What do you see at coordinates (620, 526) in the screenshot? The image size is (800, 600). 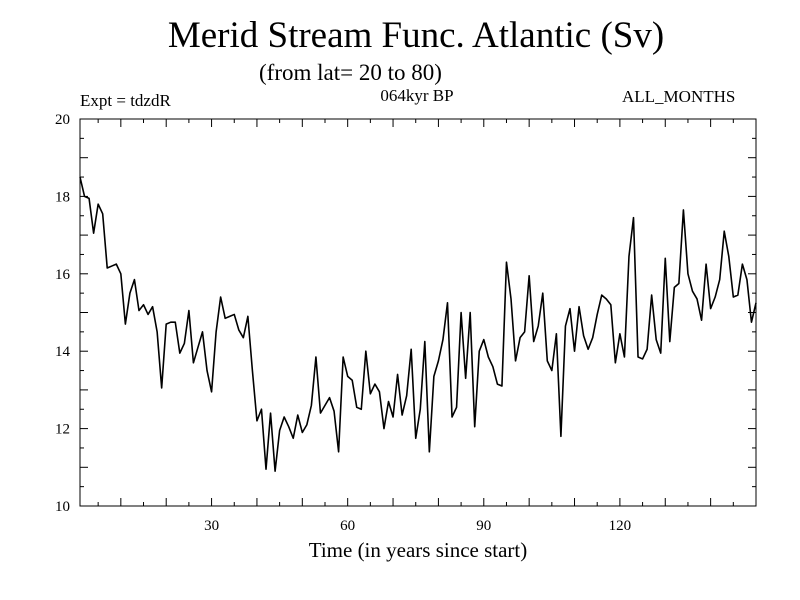 I see `x-tick-label: 120` at bounding box center [620, 526].